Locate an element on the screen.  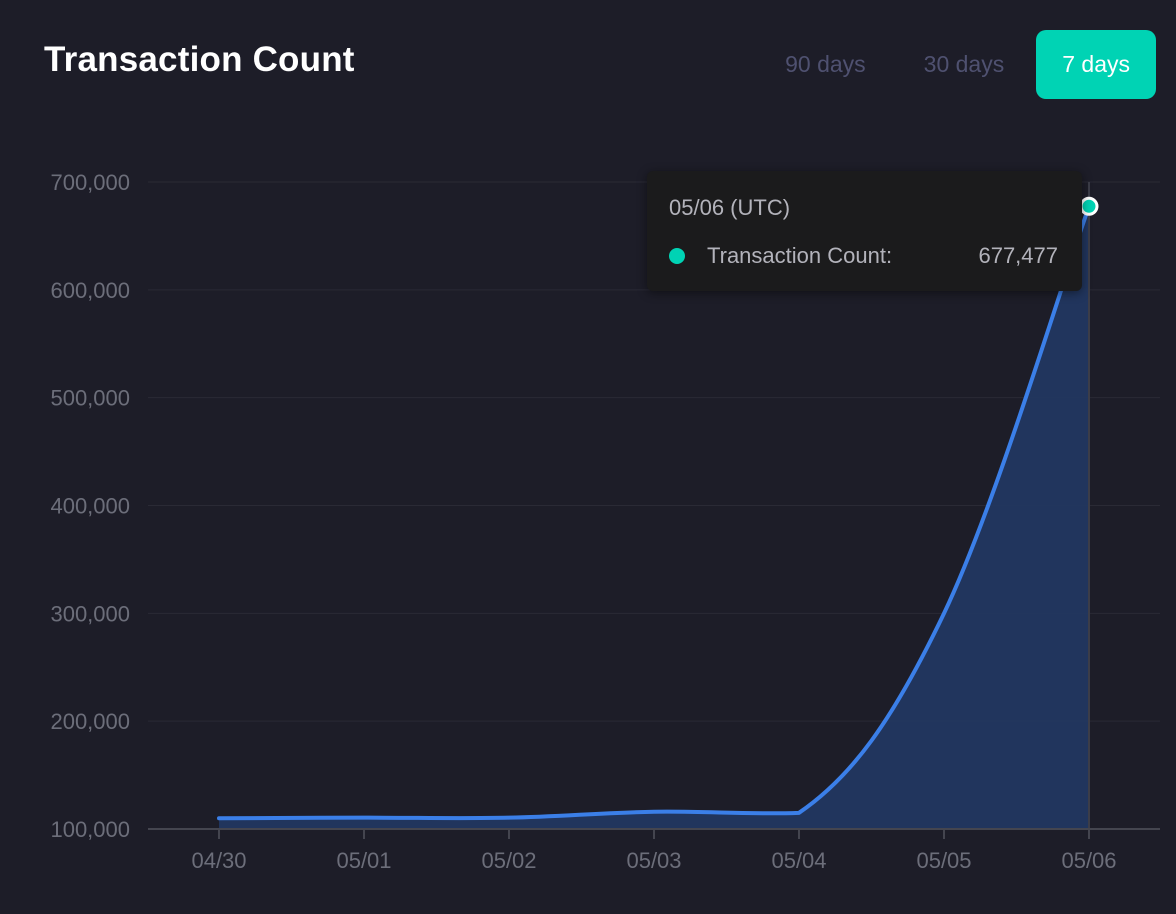
tooltip-row: Transaction Count: 677,477 is located at coordinates (863, 256).